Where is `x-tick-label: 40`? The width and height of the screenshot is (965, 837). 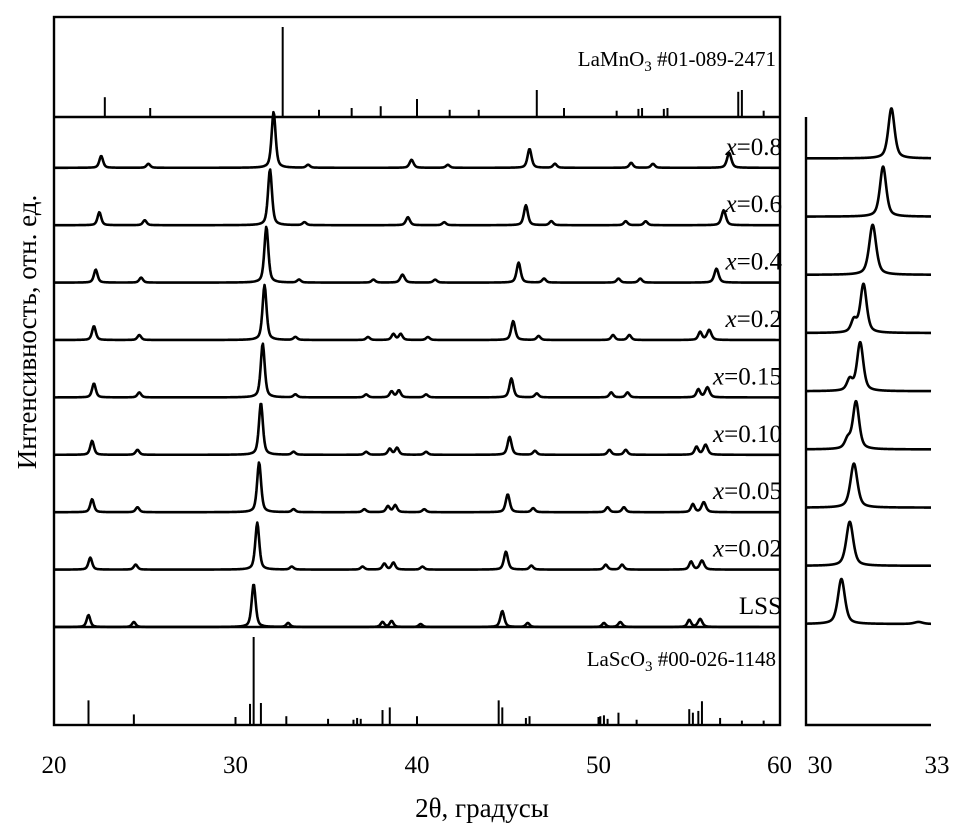
x-tick-label: 40 is located at coordinates (417, 765).